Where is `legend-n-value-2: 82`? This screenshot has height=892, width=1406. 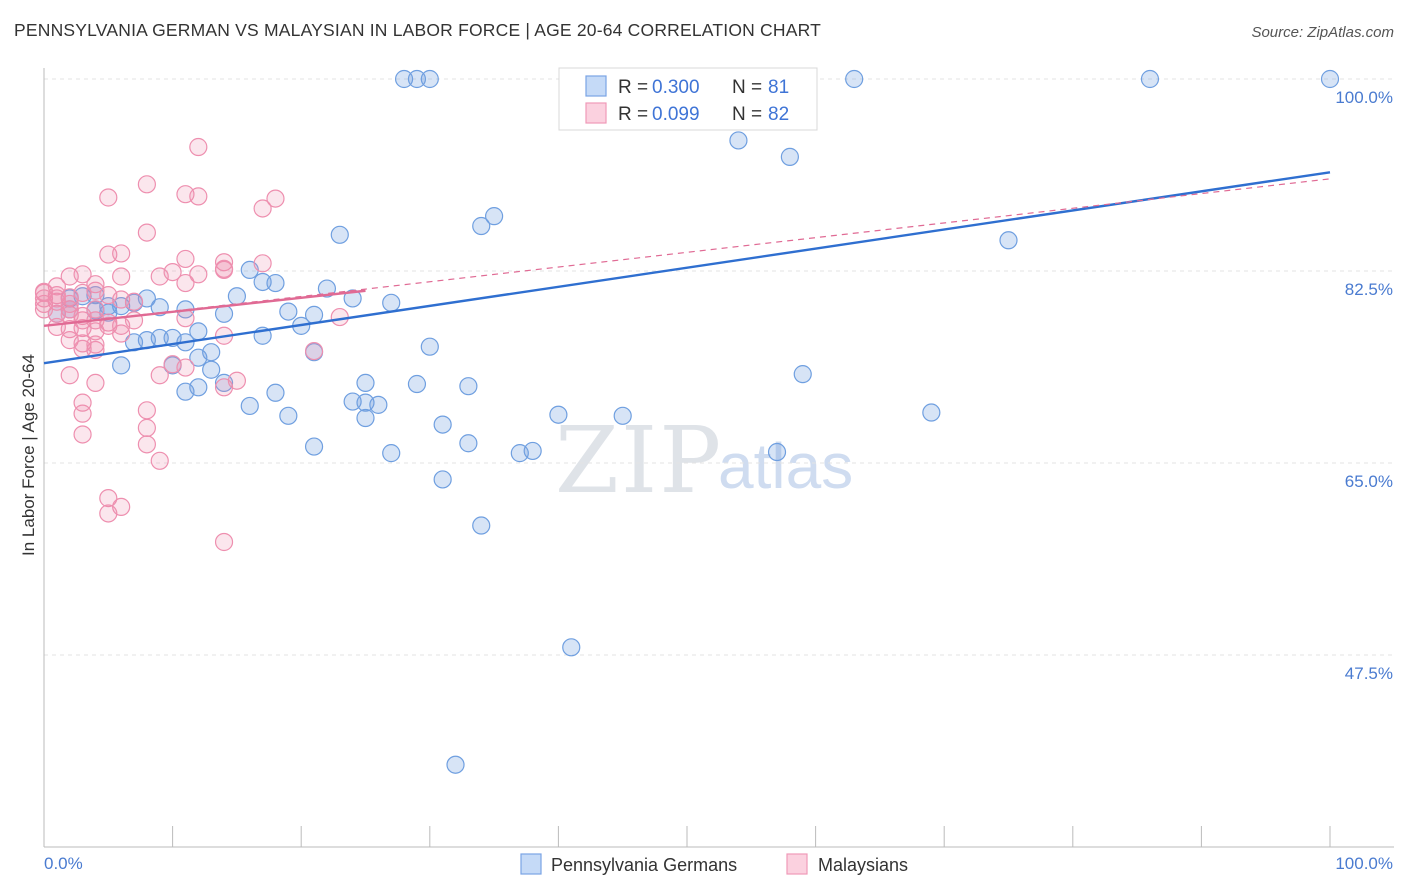
legend-n-value-2: 82 is located at coordinates (778, 114).